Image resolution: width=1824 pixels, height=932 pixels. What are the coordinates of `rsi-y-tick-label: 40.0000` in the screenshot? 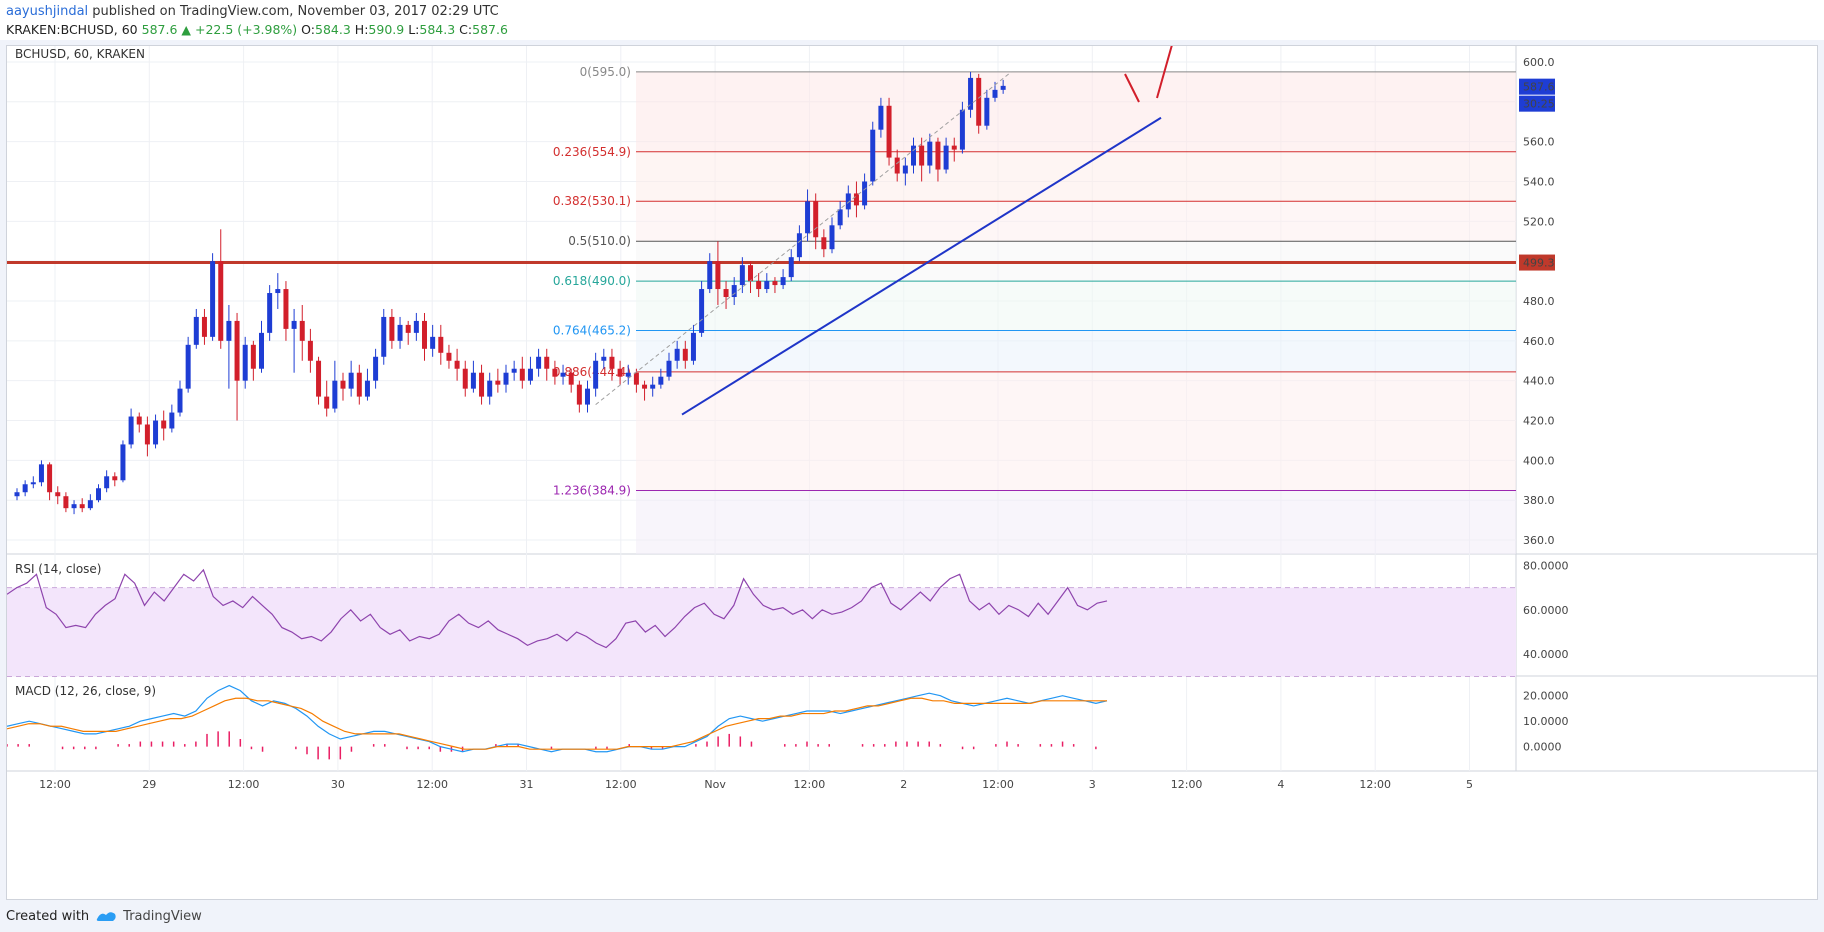 It's located at (1546, 654).